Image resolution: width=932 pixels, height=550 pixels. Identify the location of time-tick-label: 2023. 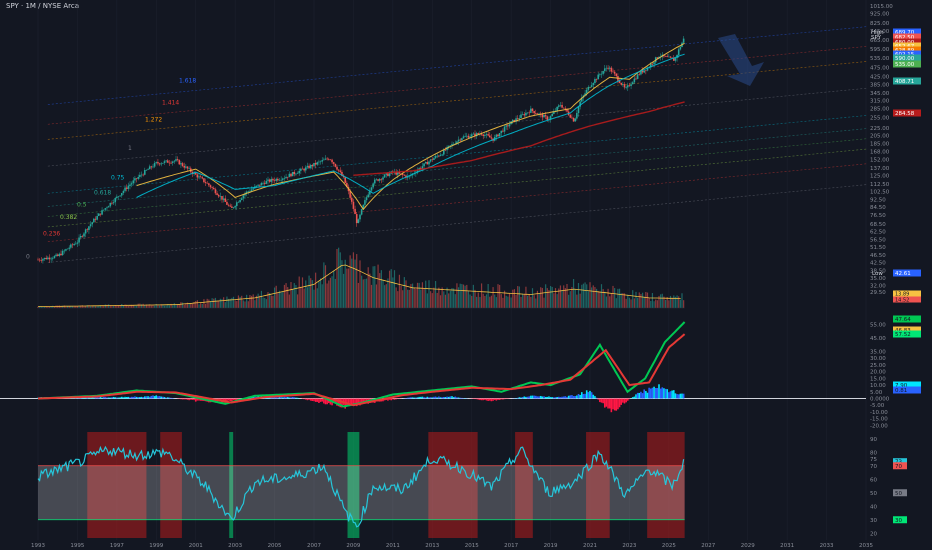
(629, 546).